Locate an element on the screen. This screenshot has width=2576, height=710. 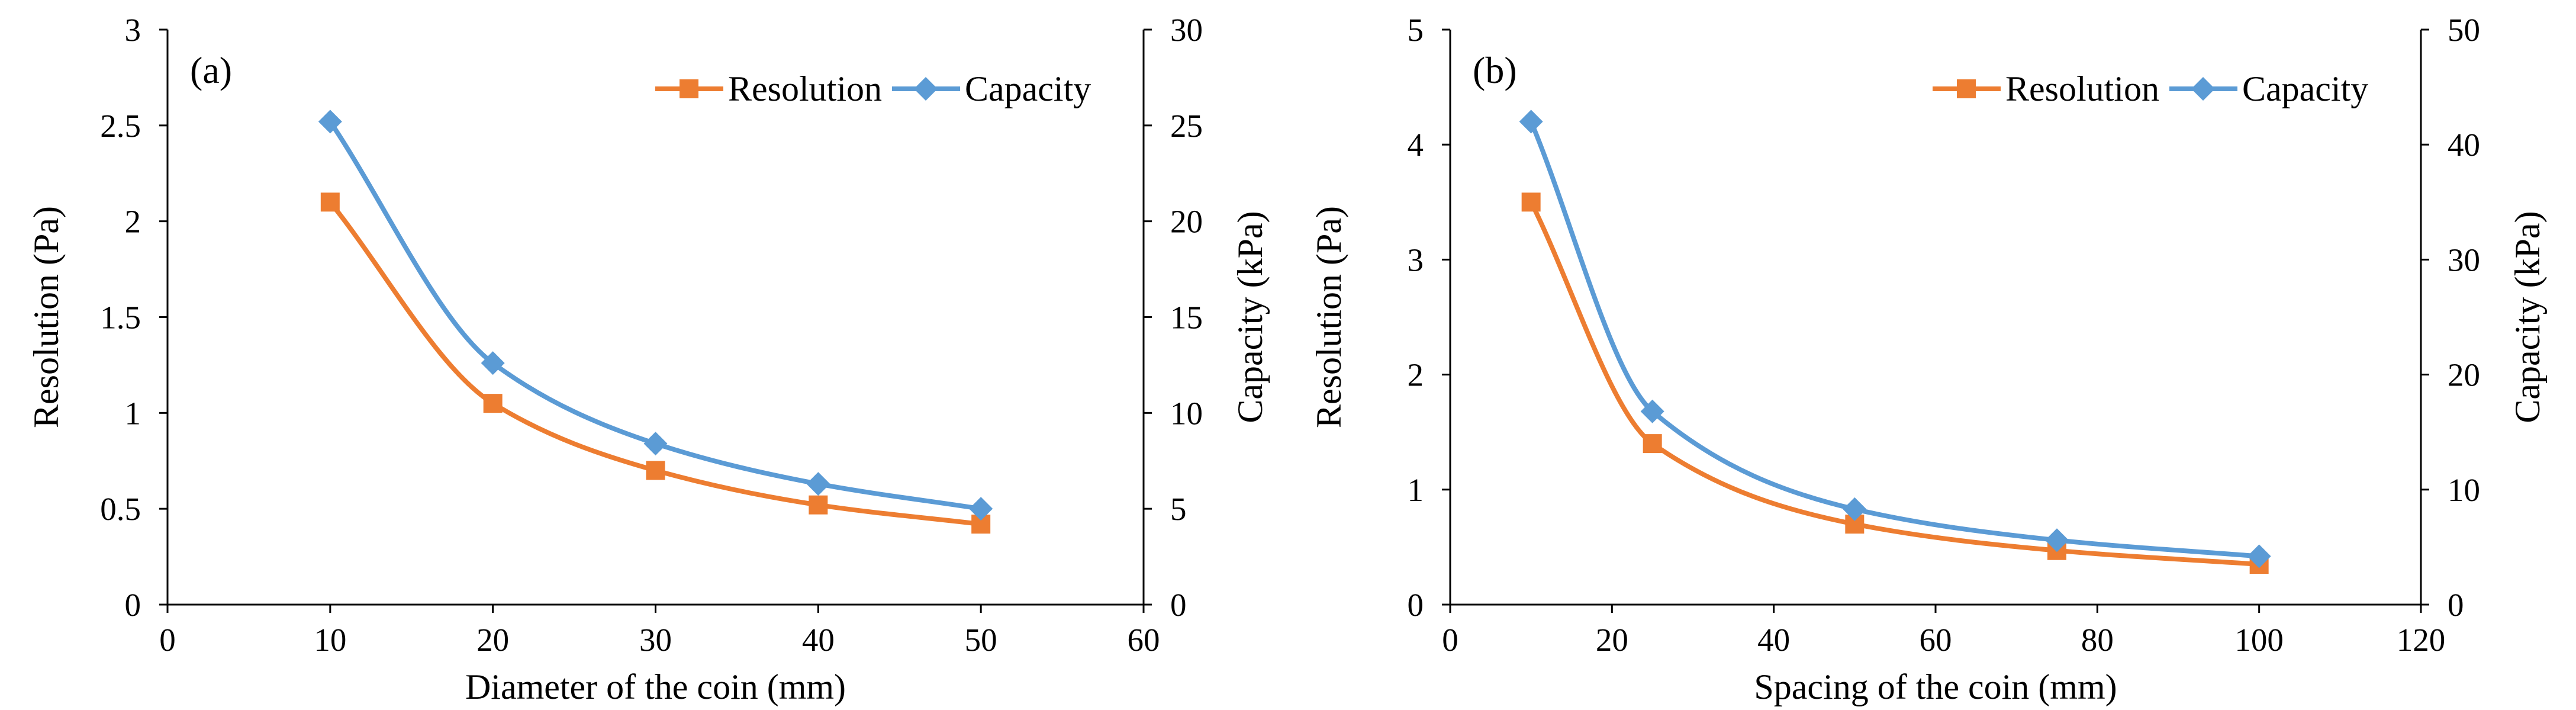
y-tick-label-left: 5 is located at coordinates (1416, 30).